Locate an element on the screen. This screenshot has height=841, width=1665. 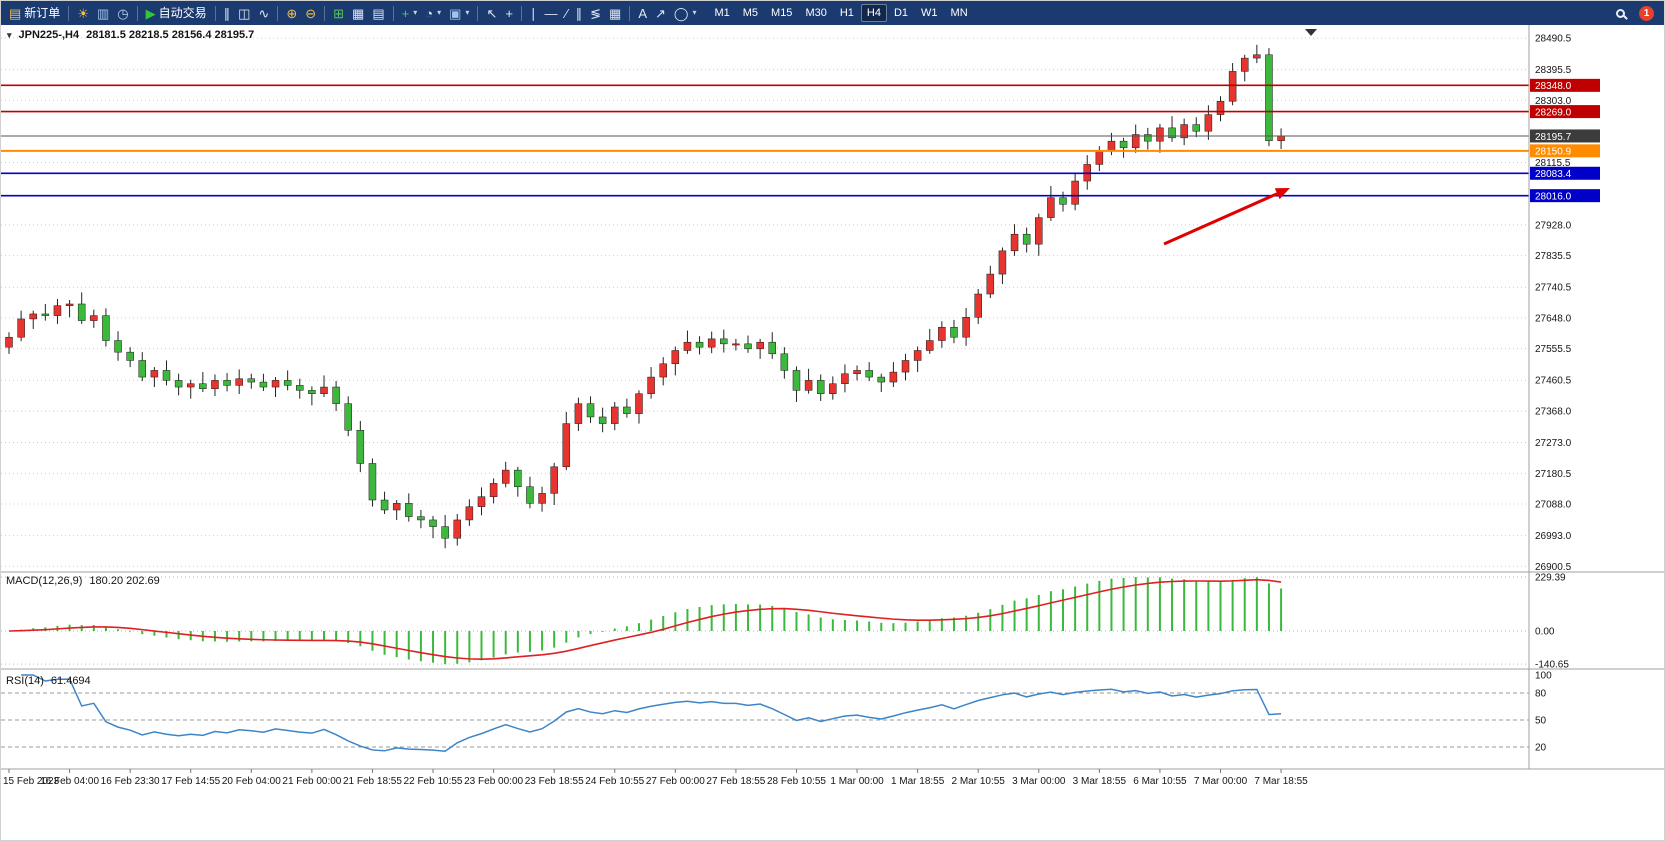
svg-text: 27928.0 is located at coordinates (1553, 225).